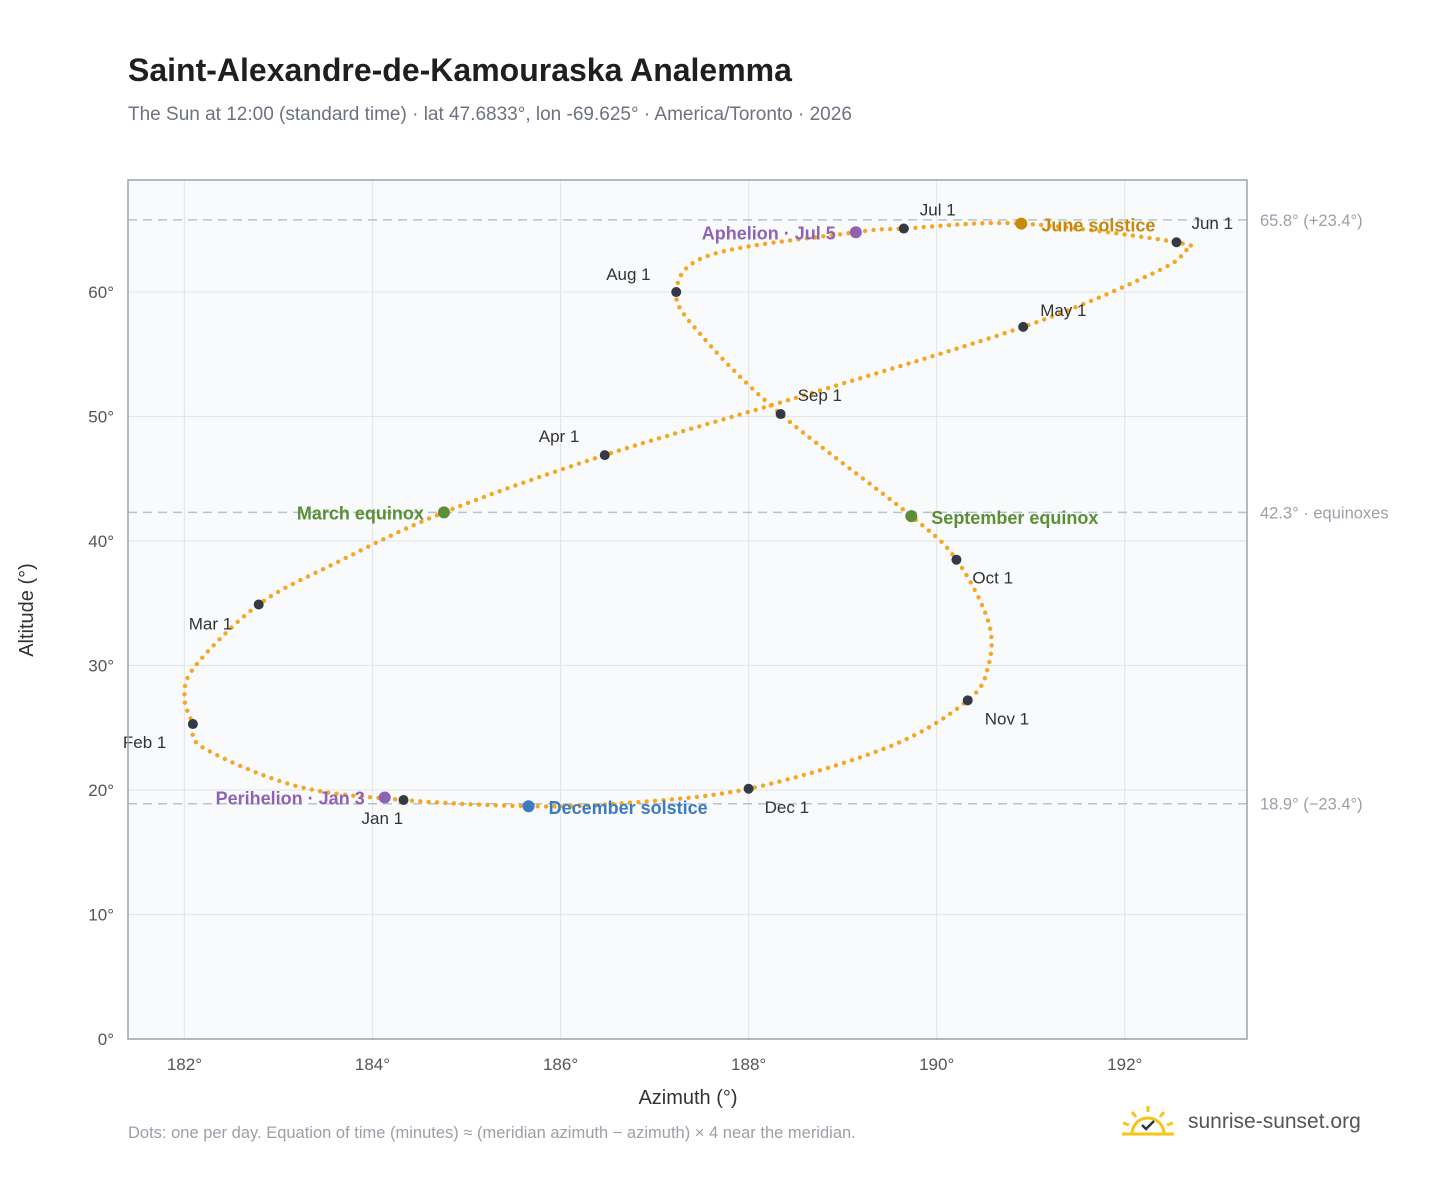  Describe the element at coordinates (1098, 226) in the screenshot. I see `event-label: June solstice` at that location.